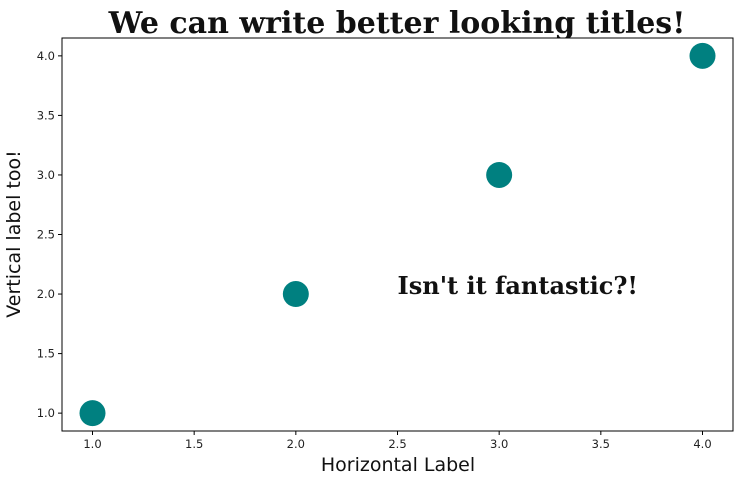  Describe the element at coordinates (518, 285) in the screenshot. I see `chart-annotation: Isn't it fantastic?!` at that location.